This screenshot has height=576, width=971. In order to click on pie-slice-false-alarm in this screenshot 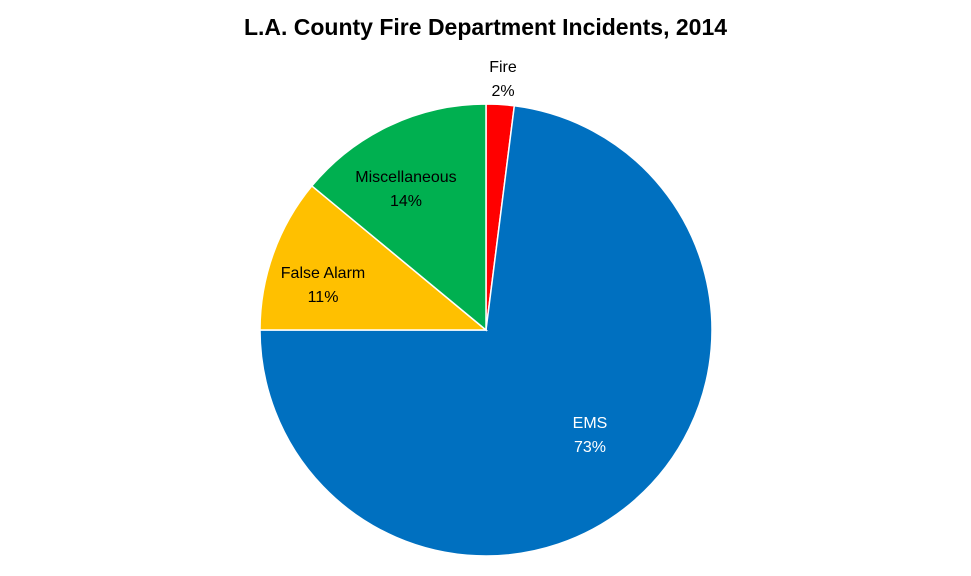, I will do `click(374, 257)`.